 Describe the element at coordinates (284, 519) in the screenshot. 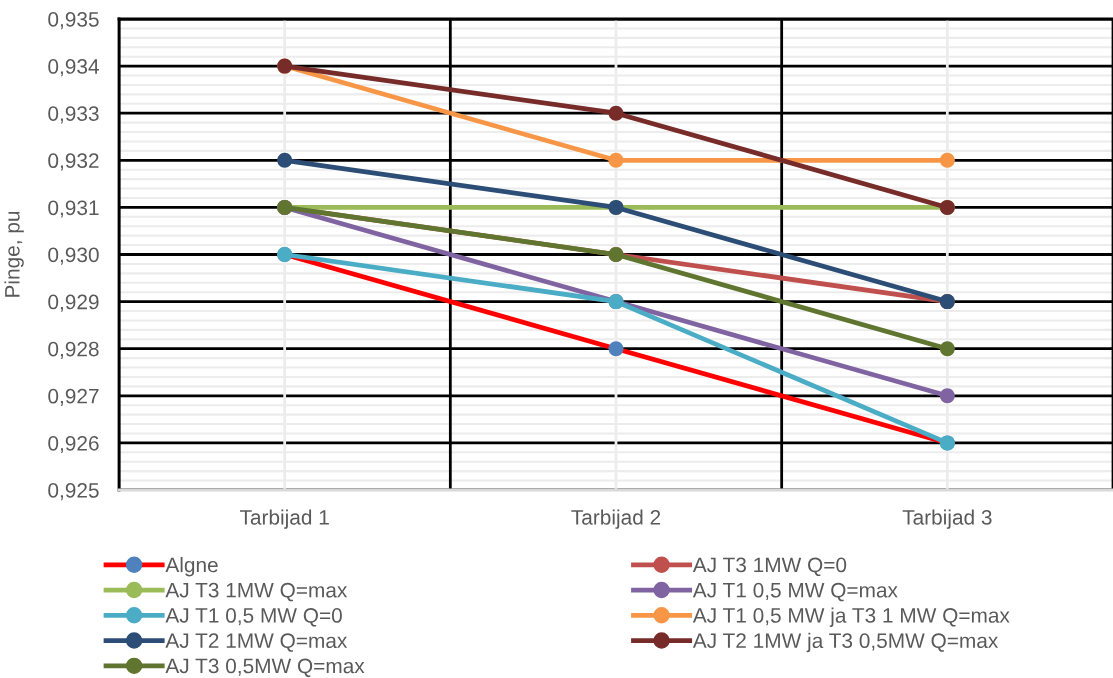

I see `x-tick-label: Tarbijad 1` at that location.